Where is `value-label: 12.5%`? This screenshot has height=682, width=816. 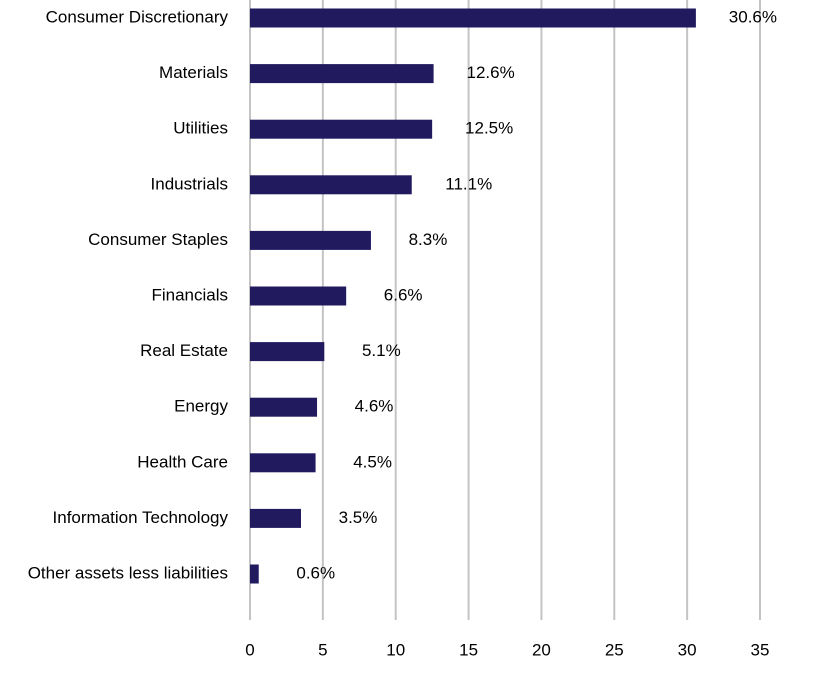
value-label: 12.5% is located at coordinates (489, 128).